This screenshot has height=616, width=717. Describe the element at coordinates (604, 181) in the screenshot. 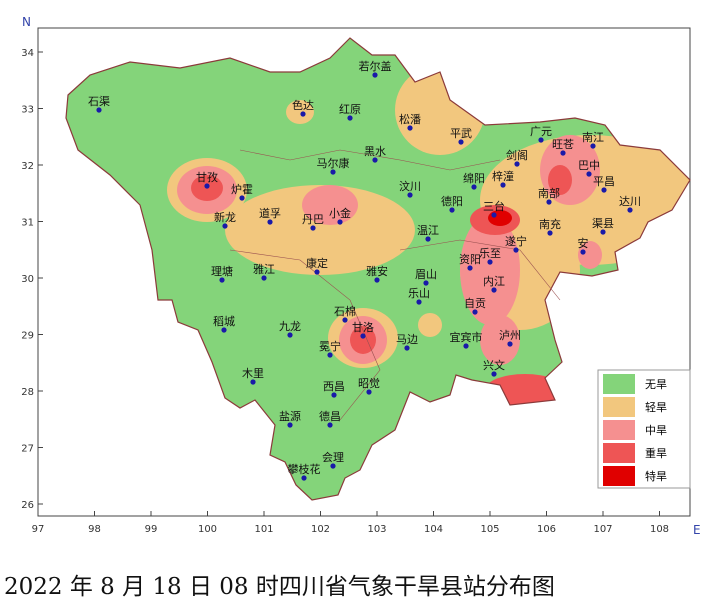

I see `city-label: 平昌` at that location.